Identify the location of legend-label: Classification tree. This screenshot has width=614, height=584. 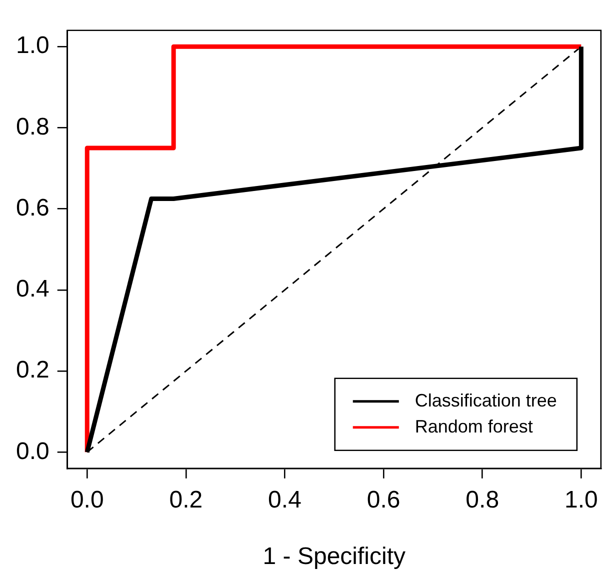
(485, 400).